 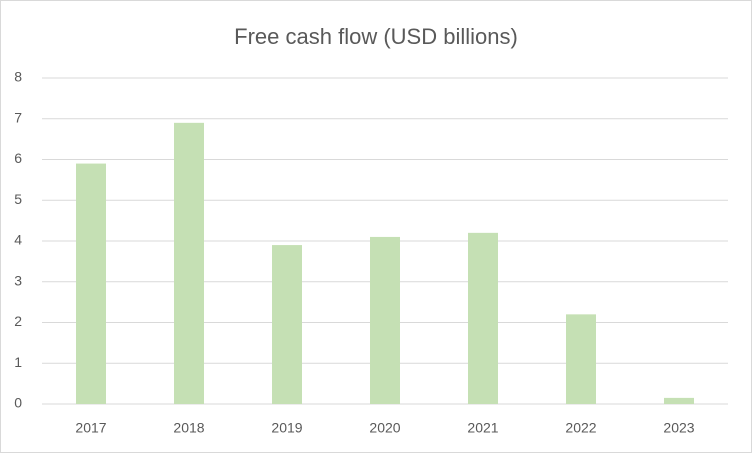 What do you see at coordinates (18, 403) in the screenshot?
I see `y-tick-label: 0` at bounding box center [18, 403].